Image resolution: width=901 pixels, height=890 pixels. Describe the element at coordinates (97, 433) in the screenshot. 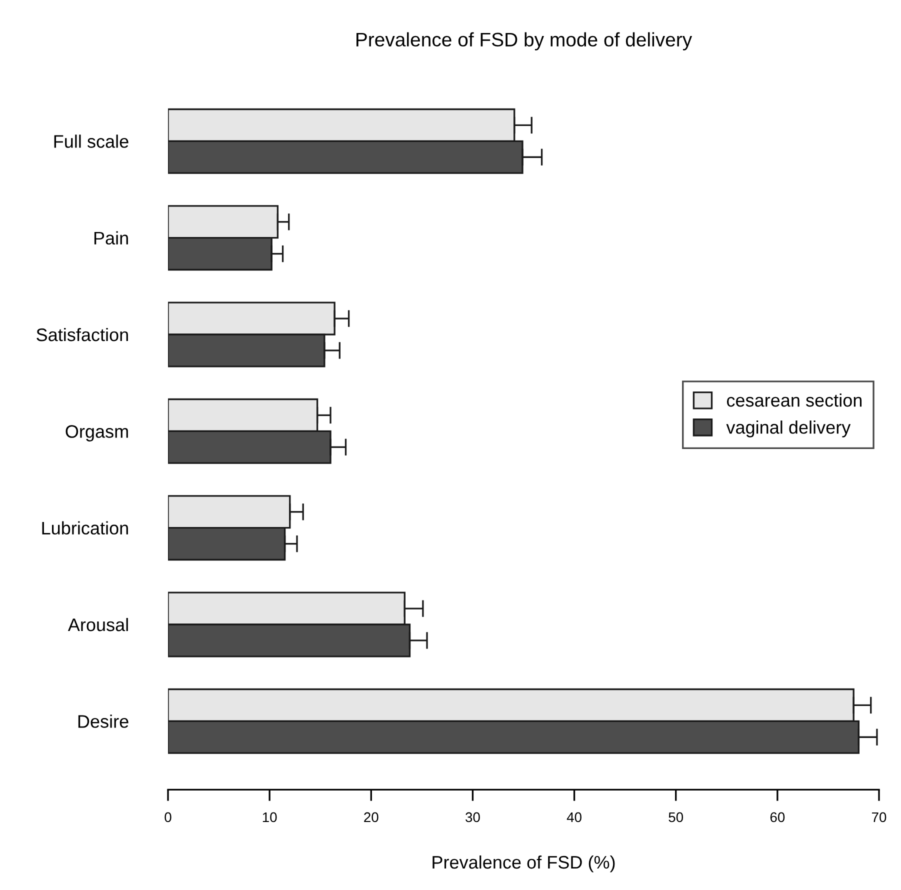

I see `y-tick-label: Orgasm` at that location.